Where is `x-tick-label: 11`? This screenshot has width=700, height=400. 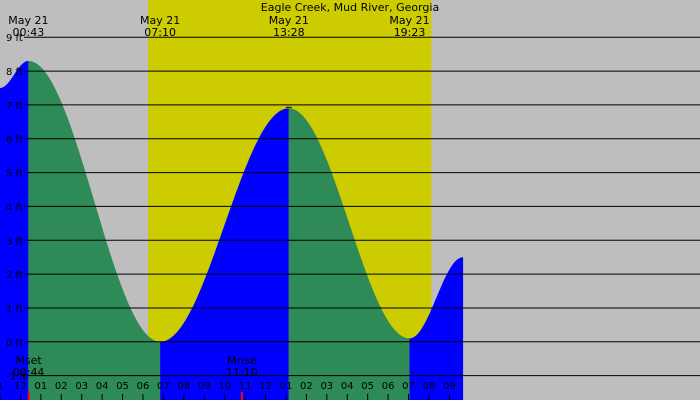
x-tick-label: 11 is located at coordinates (245, 386).